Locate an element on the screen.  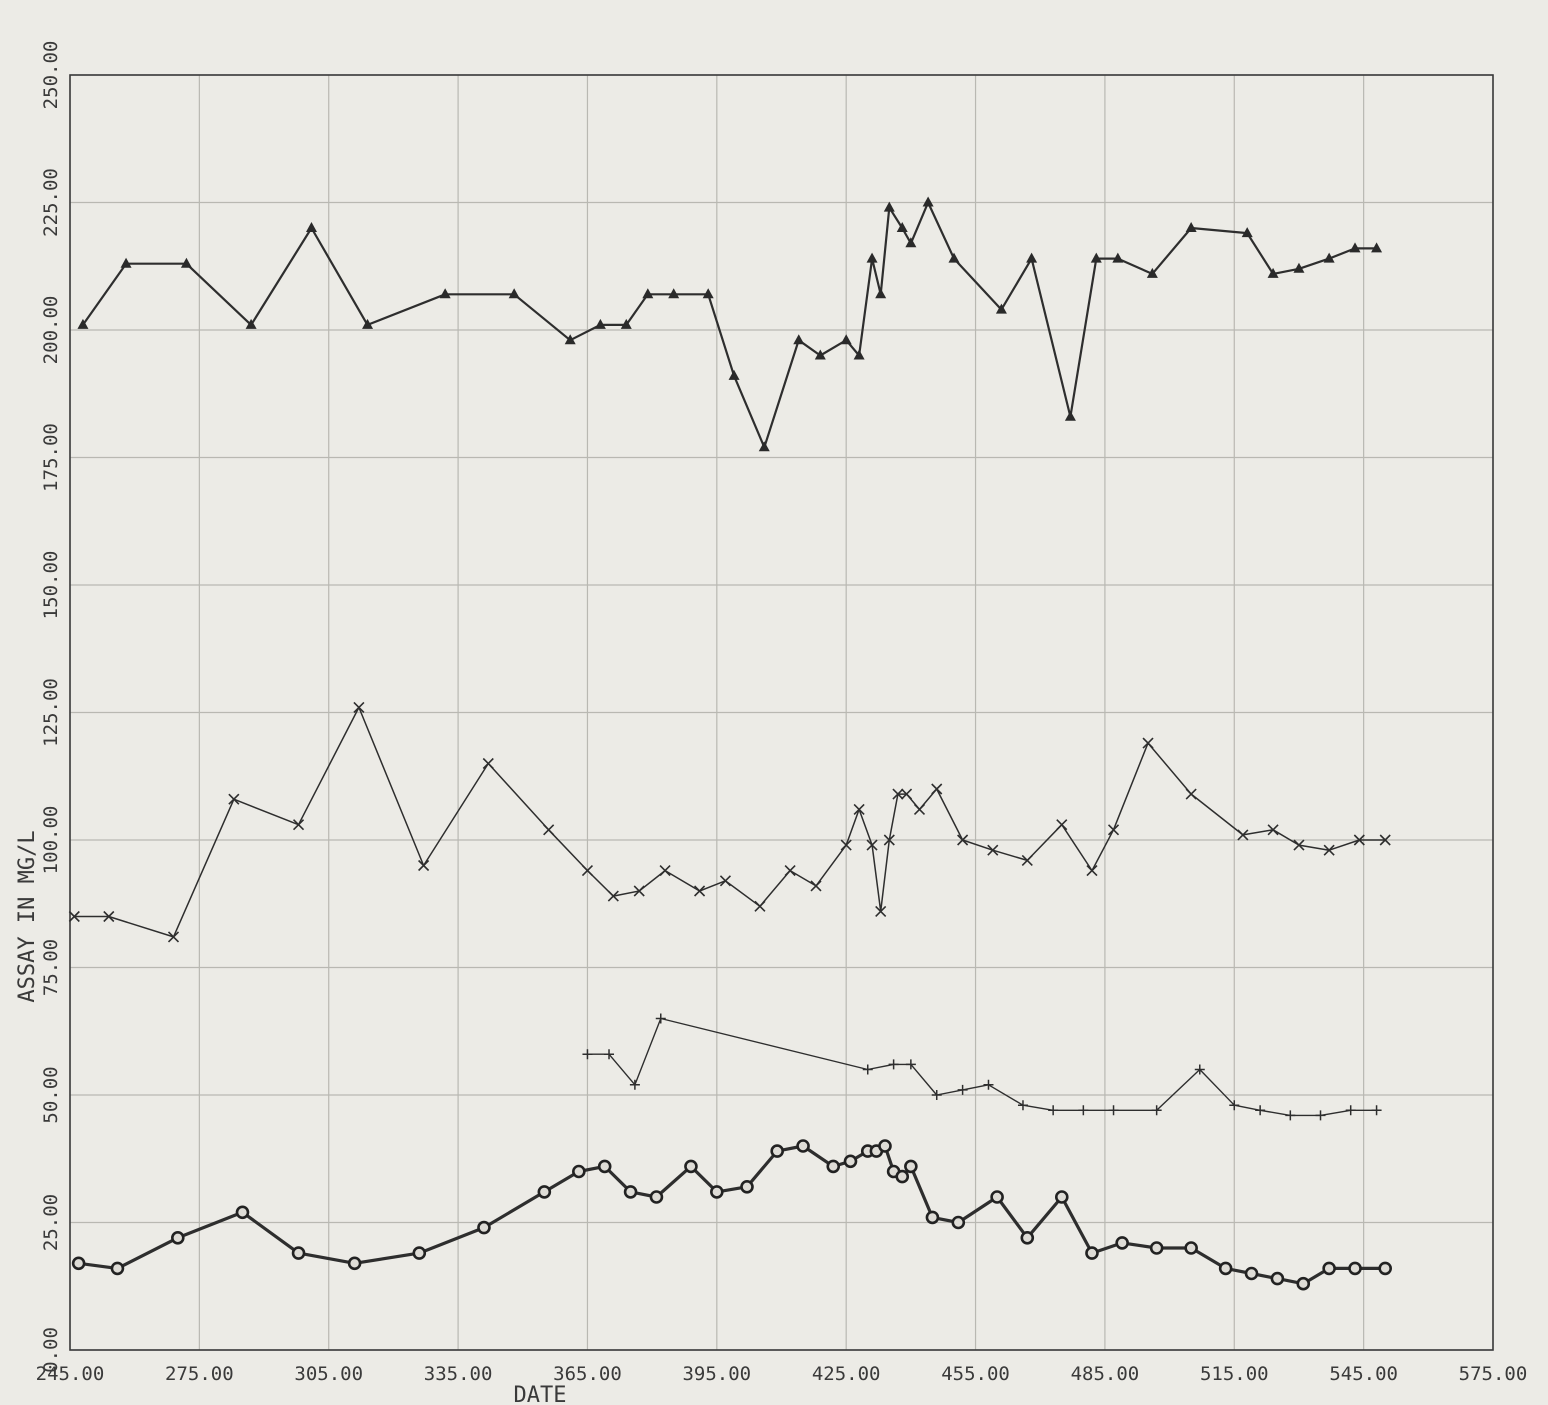
x-tick-label: 395.00 is located at coordinates (716, 1374).